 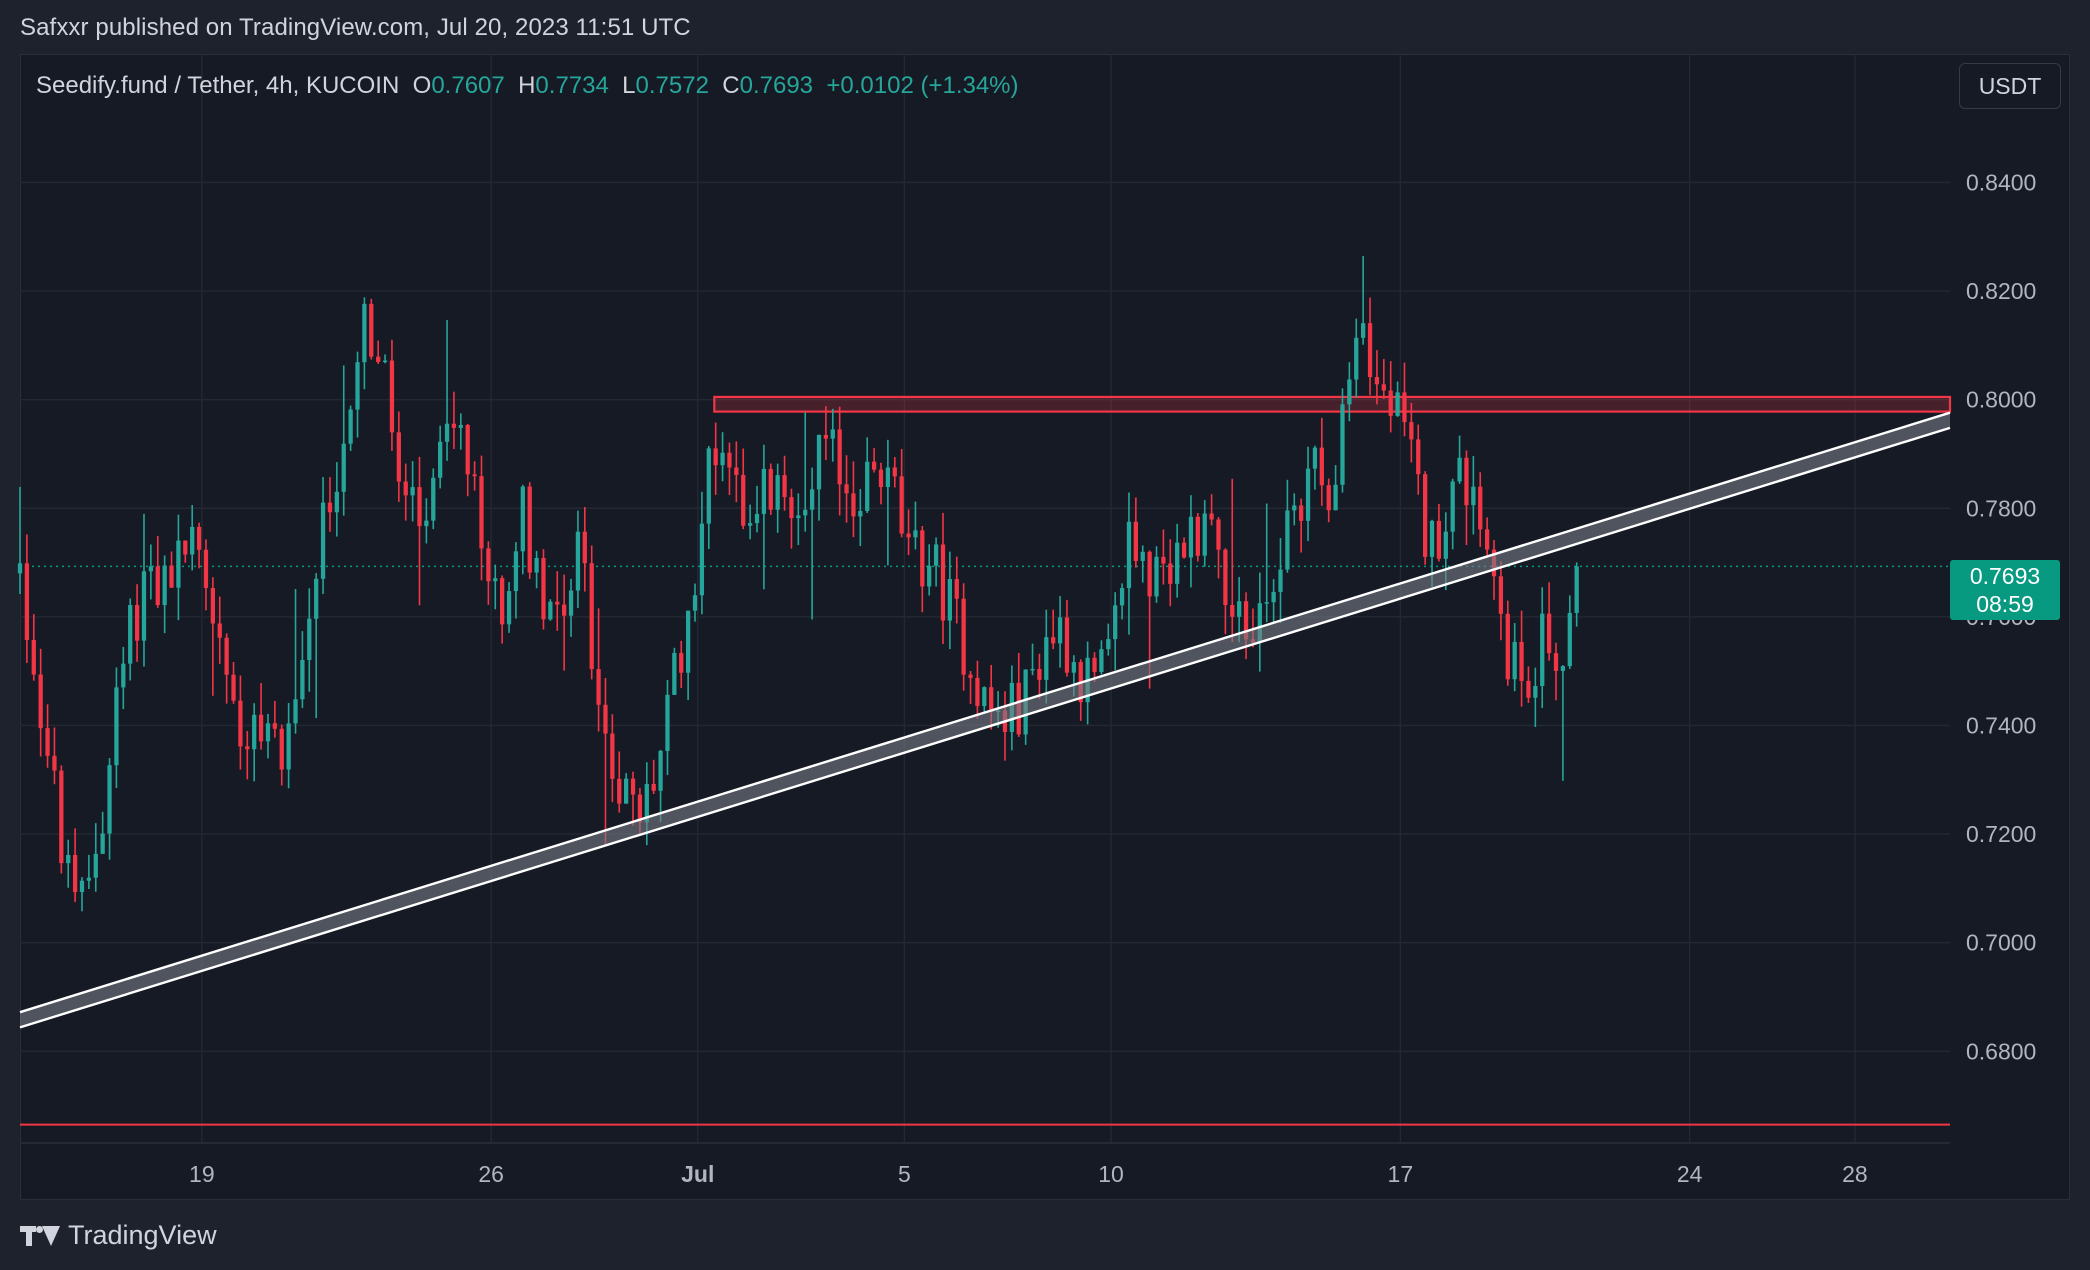 I want to click on x-tick-label: 10, so click(x=1111, y=1174).